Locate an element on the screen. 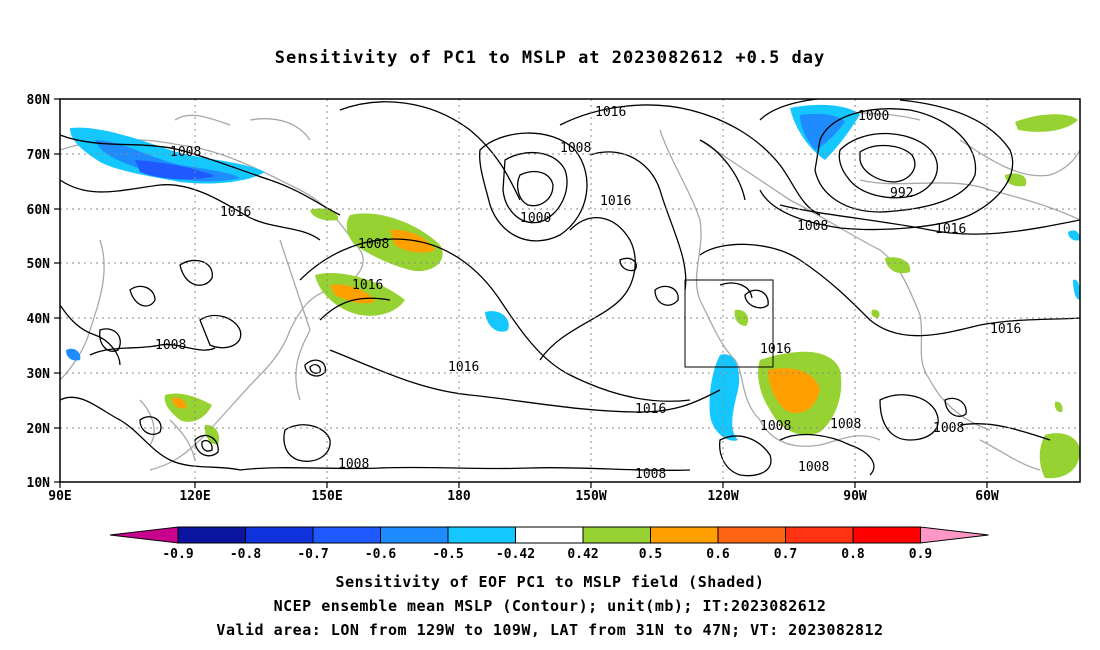 Image resolution: width=1100 pixels, height=650 pixels. colorbar-label: -0.5 is located at coordinates (447, 554).